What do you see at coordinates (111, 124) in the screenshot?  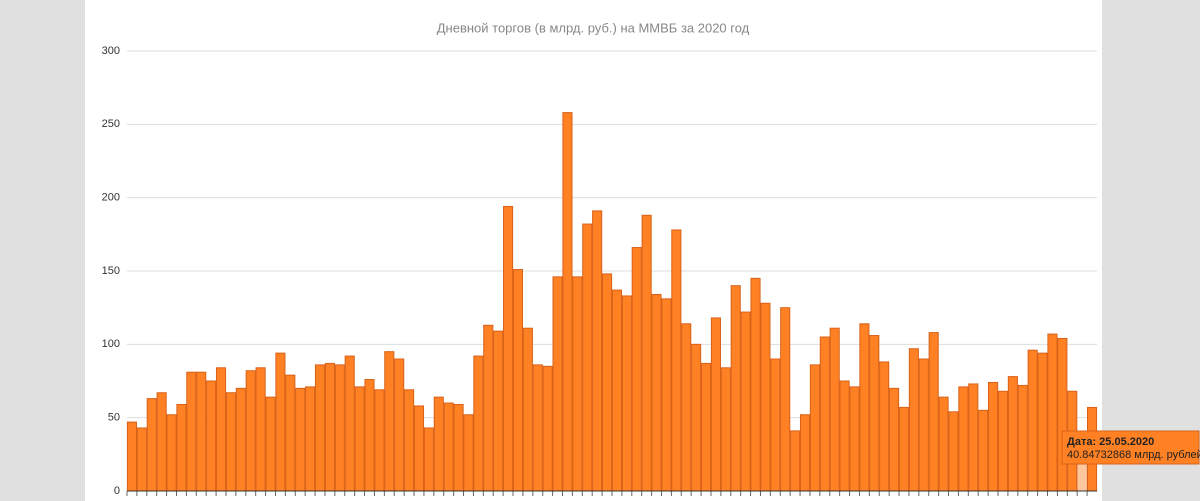 I see `y-tick-label: 250` at bounding box center [111, 124].